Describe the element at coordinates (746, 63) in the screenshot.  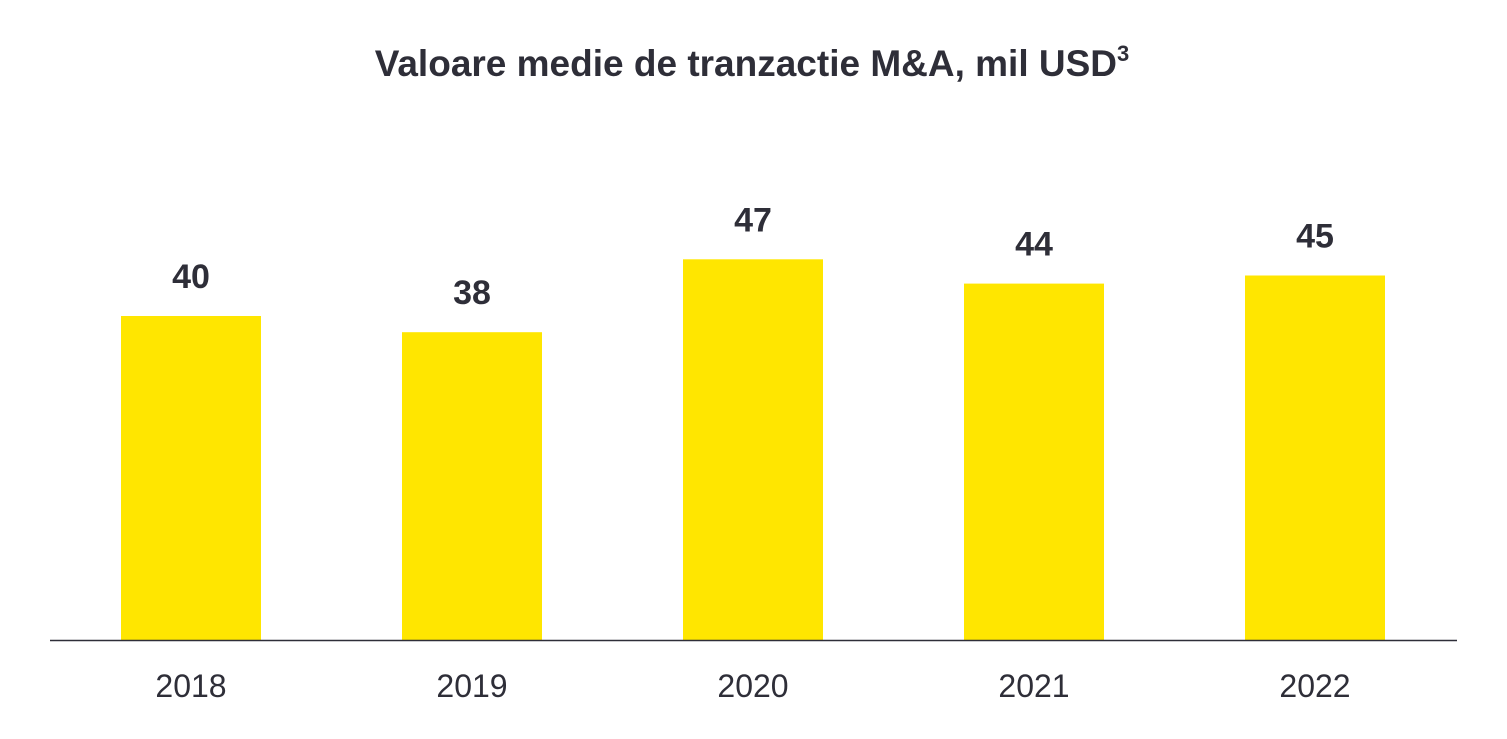
I see `chart-title-text: Valoare medie de tranzactie M&A, mil USD` at that location.